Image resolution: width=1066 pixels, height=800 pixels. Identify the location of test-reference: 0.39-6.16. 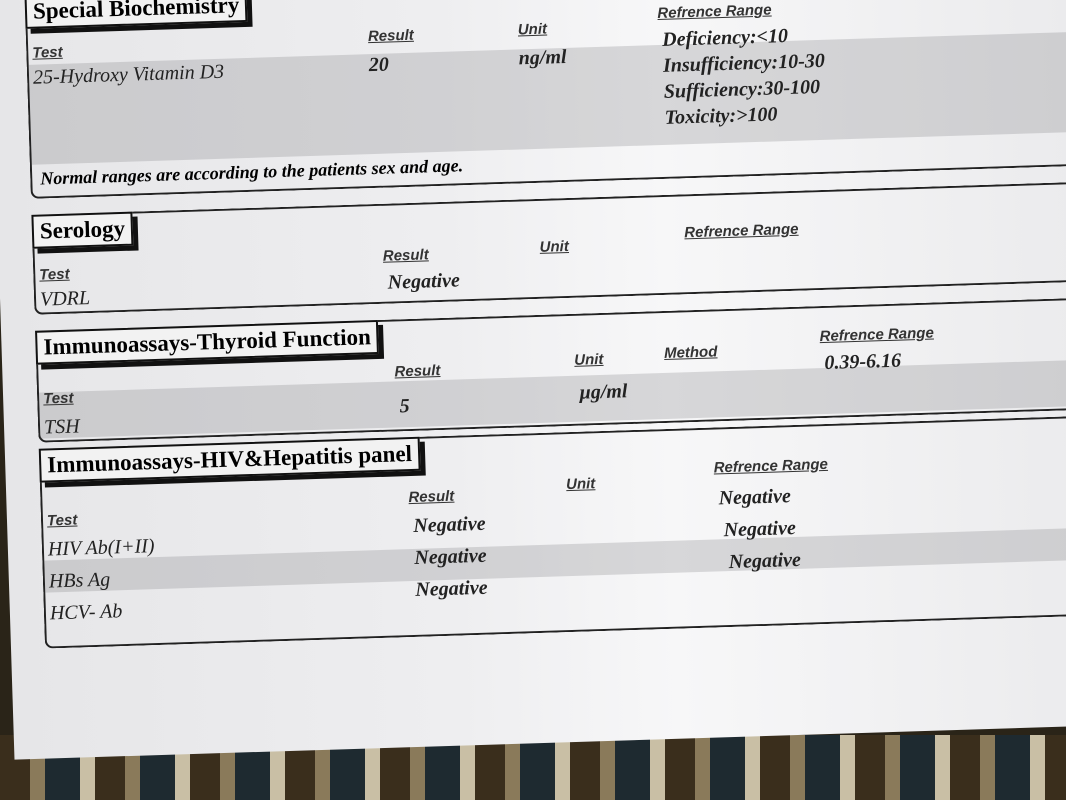
(863, 361).